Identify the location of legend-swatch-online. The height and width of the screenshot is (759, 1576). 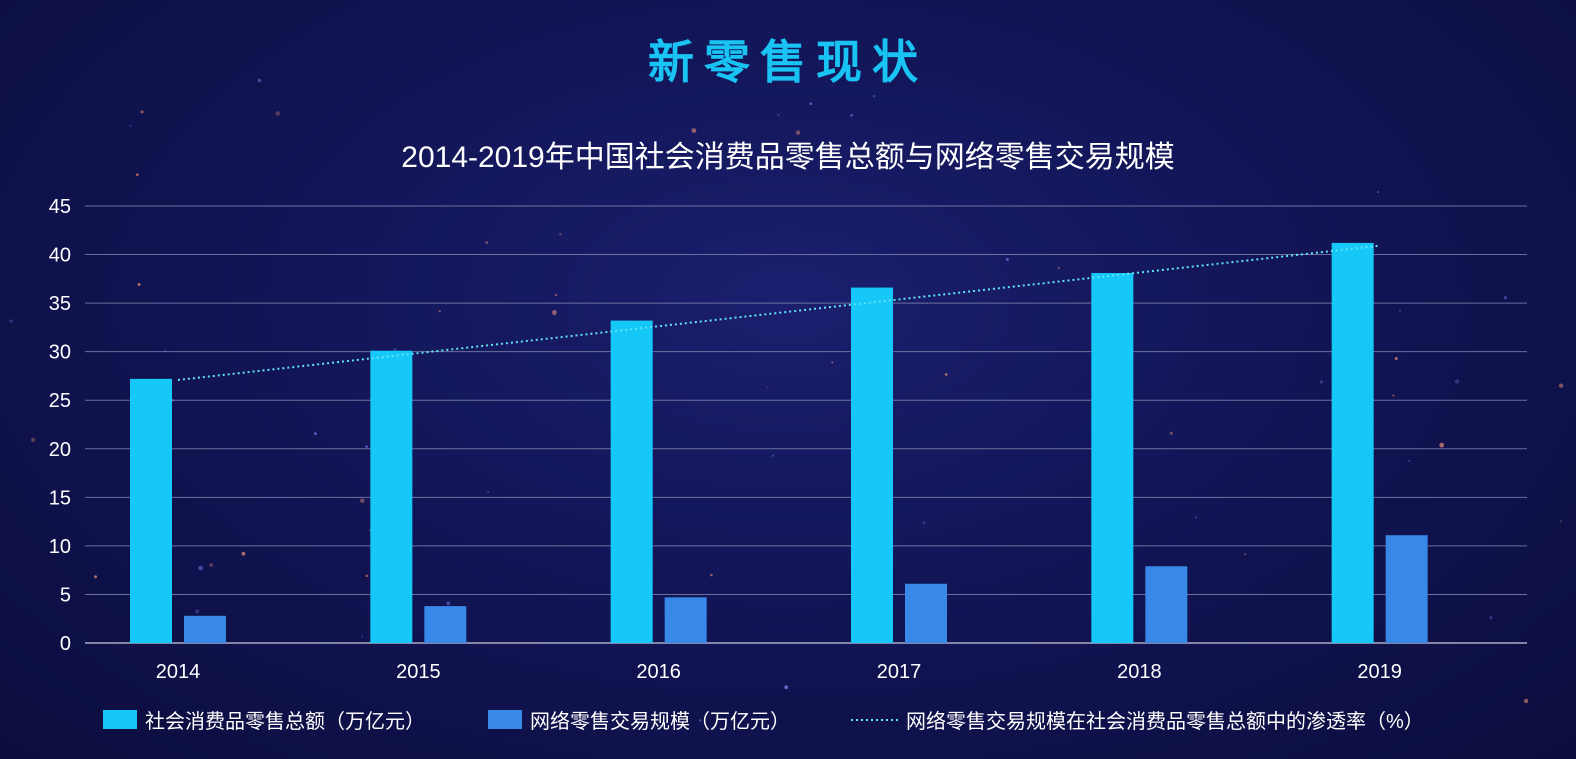
(505, 719).